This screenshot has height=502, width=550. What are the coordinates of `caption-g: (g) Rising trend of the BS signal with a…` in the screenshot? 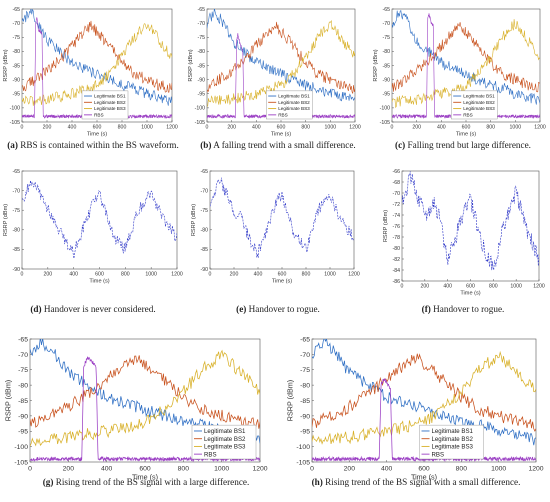 It's located at (146, 482).